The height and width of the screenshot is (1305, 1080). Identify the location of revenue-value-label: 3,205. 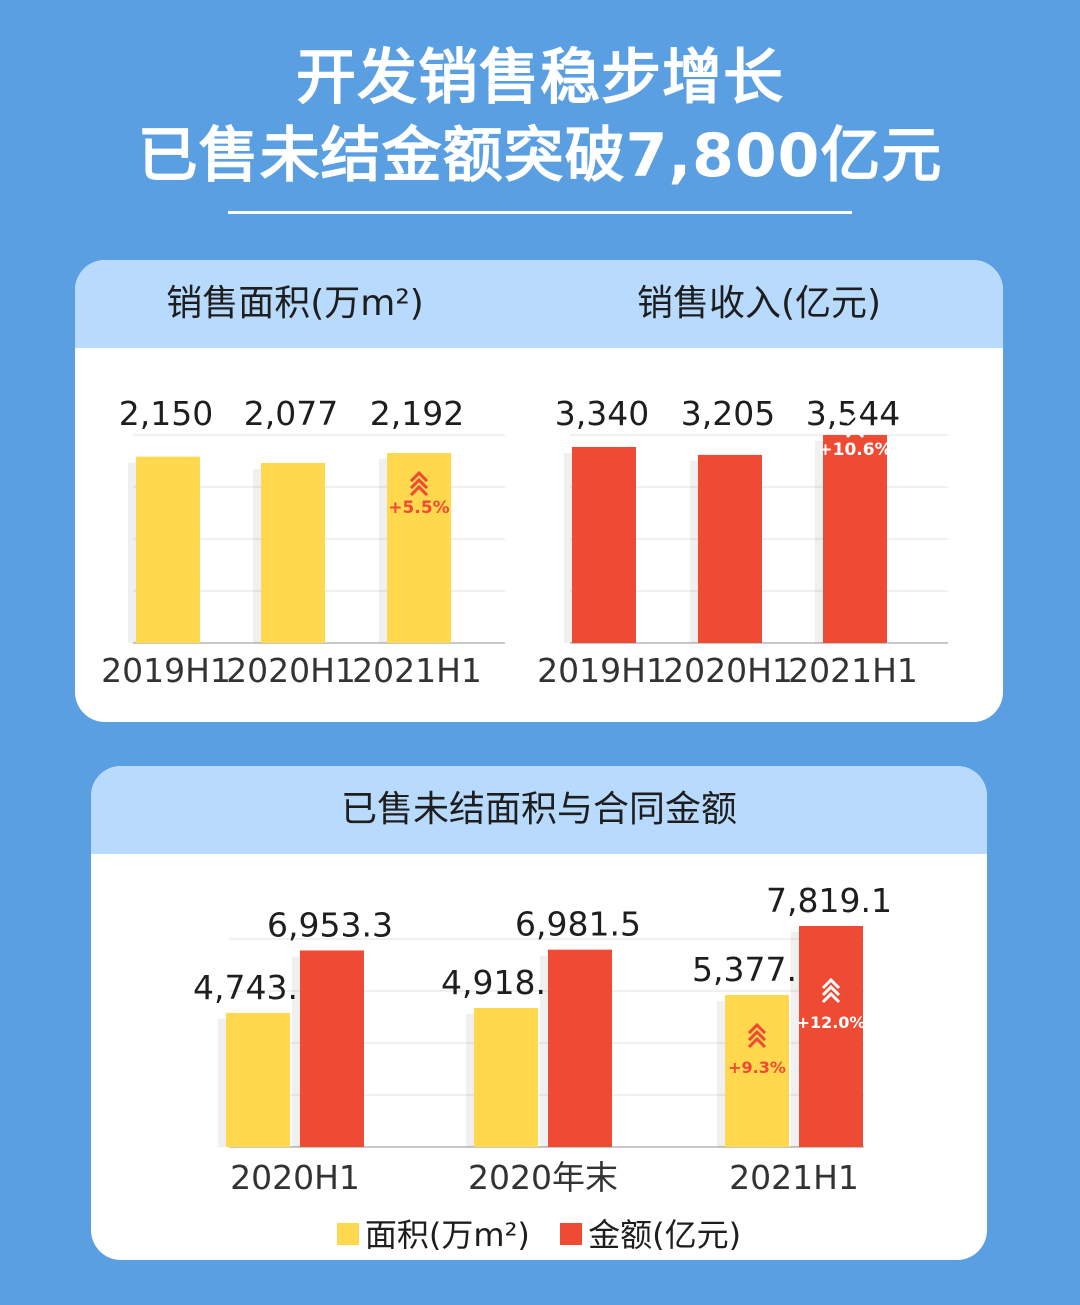
(728, 413).